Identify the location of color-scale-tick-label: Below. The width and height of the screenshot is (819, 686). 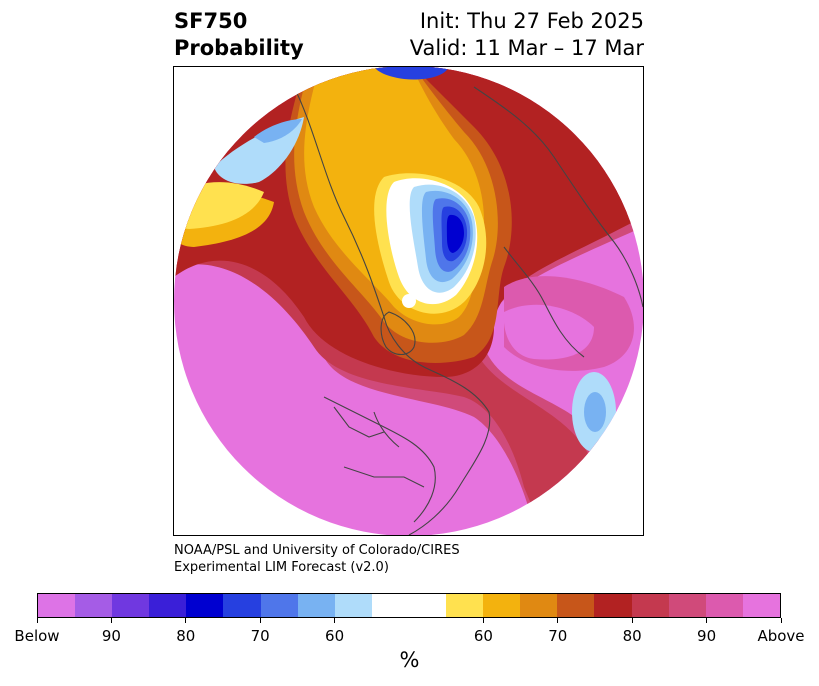
(37, 636).